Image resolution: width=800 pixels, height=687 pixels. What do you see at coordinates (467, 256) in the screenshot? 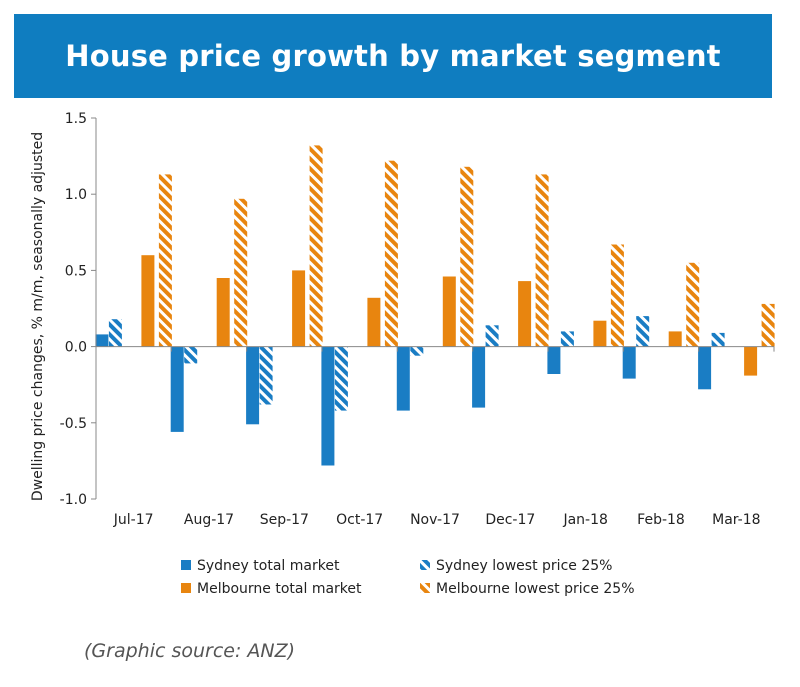
I see `bar-melbourne-lowest-price-25--nov-17` at bounding box center [467, 256].